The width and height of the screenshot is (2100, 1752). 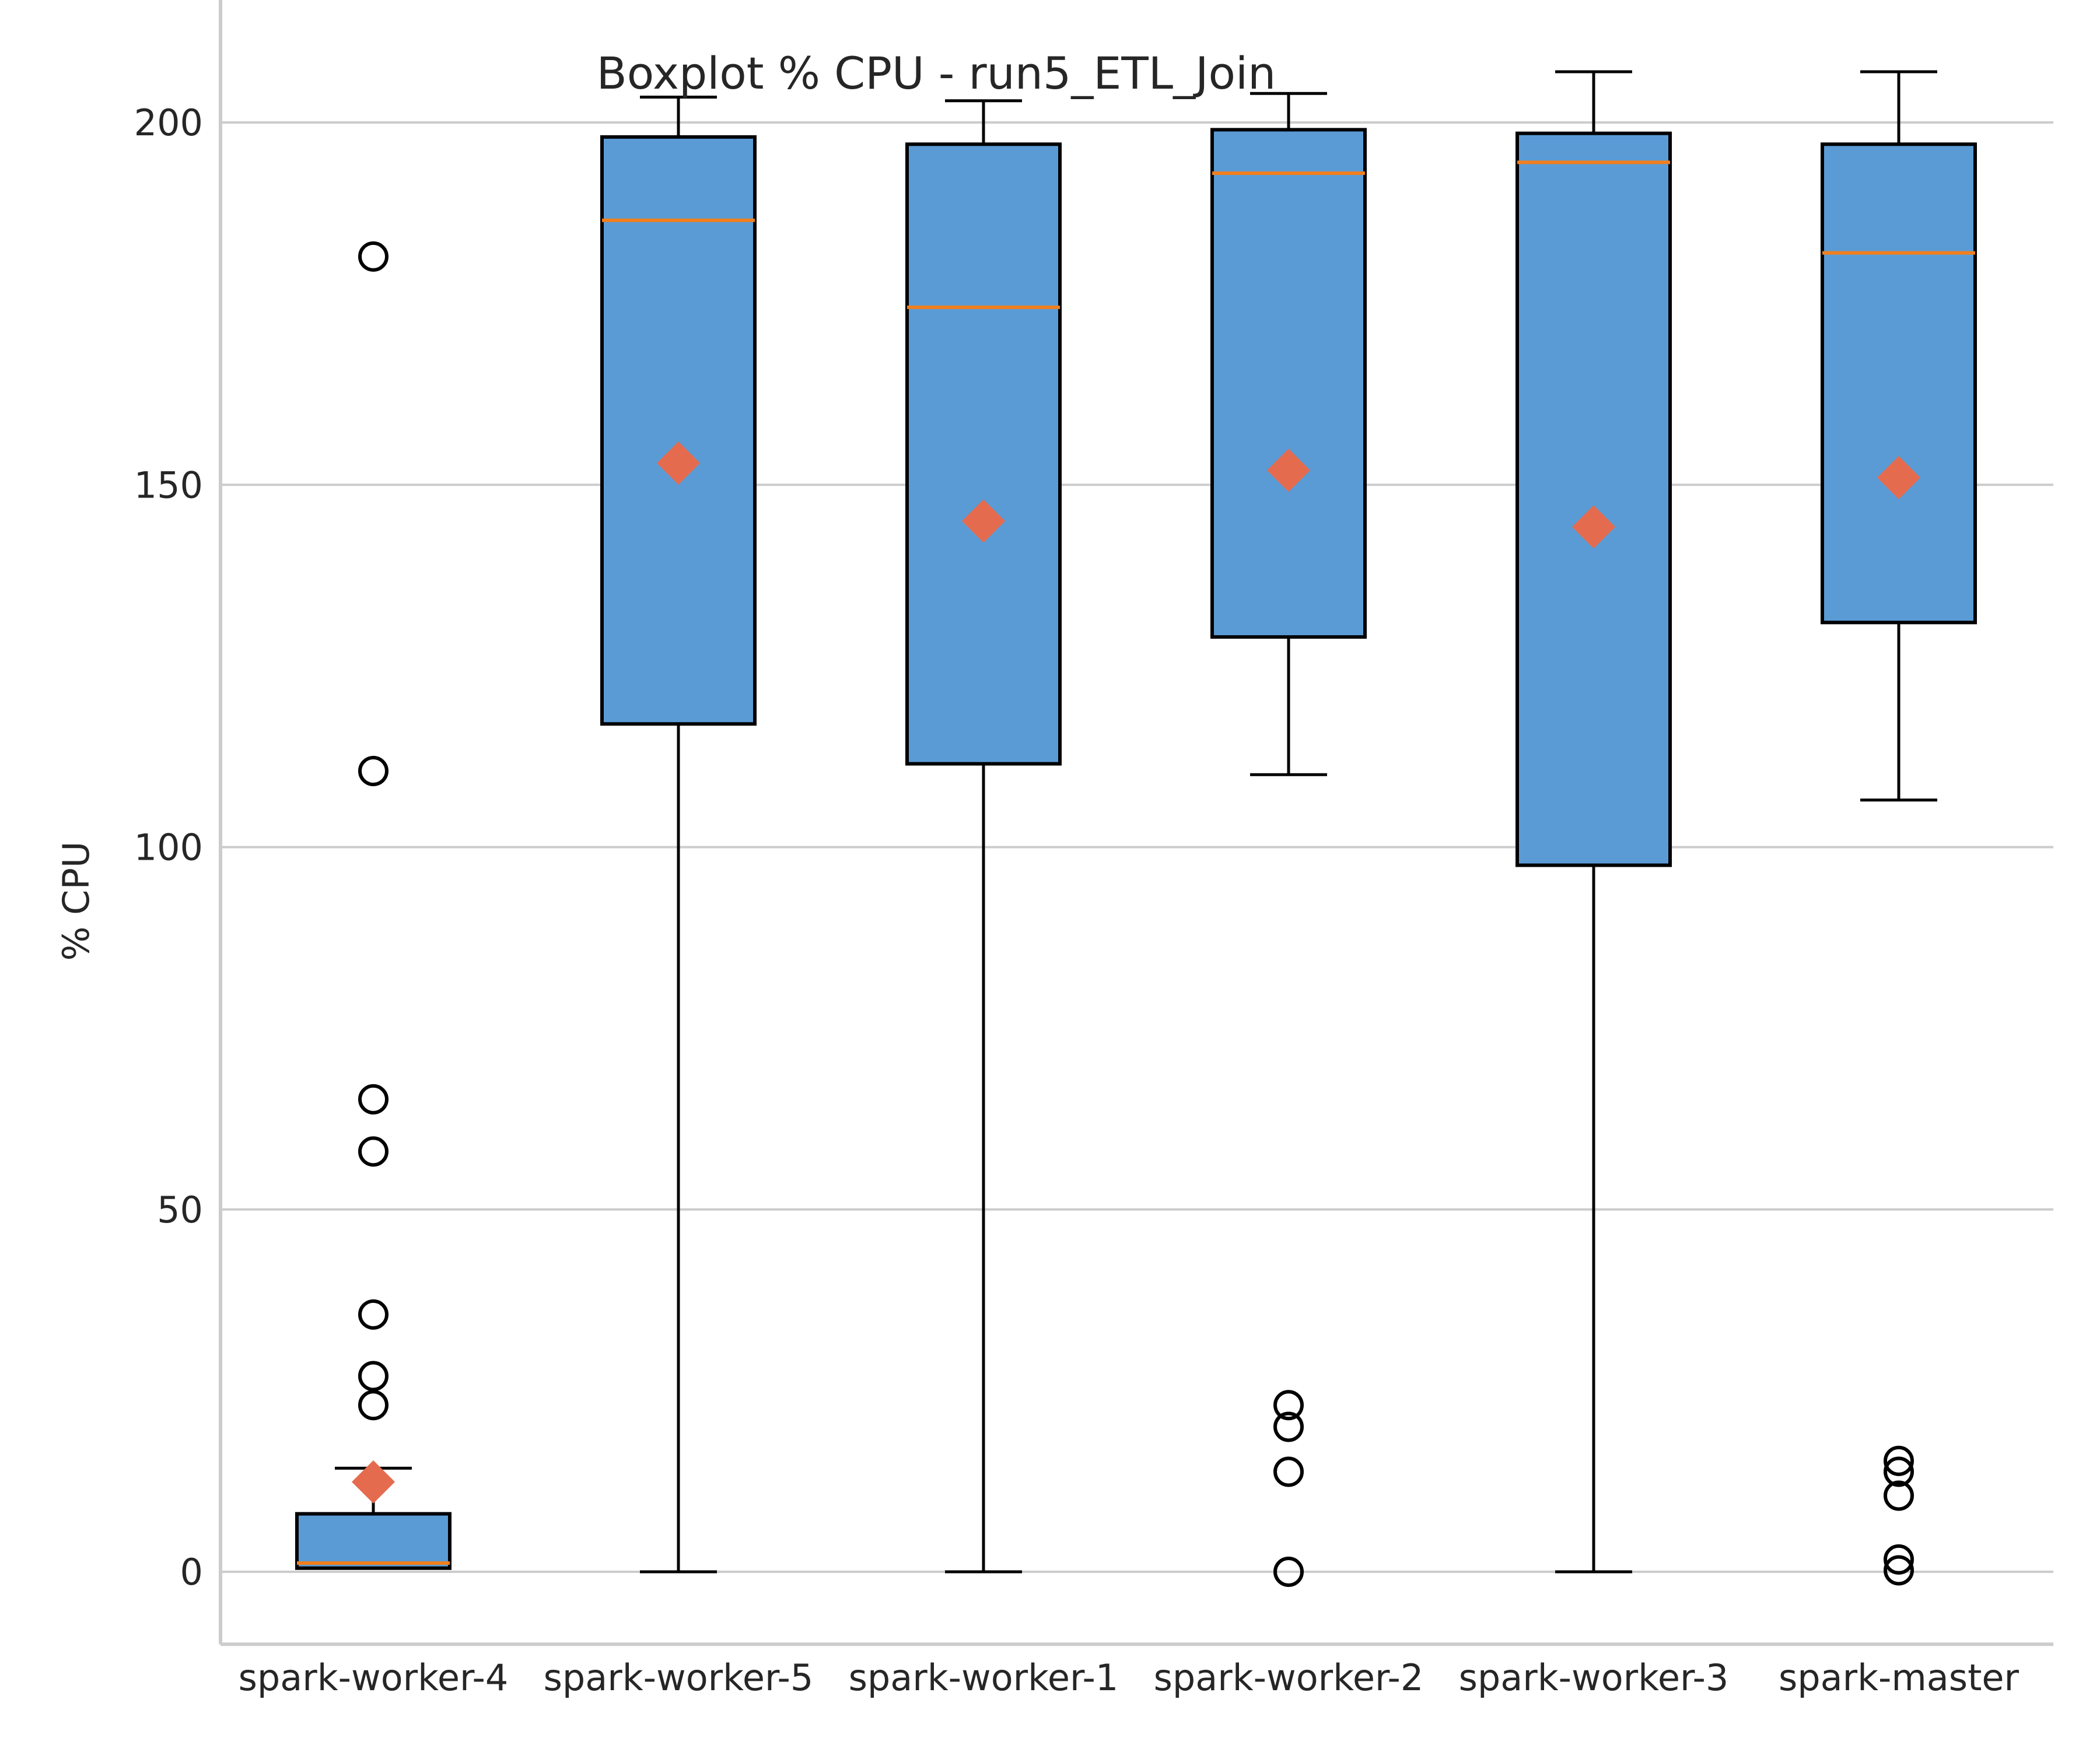 What do you see at coordinates (168, 847) in the screenshot?
I see `y-tick-label: 100` at bounding box center [168, 847].